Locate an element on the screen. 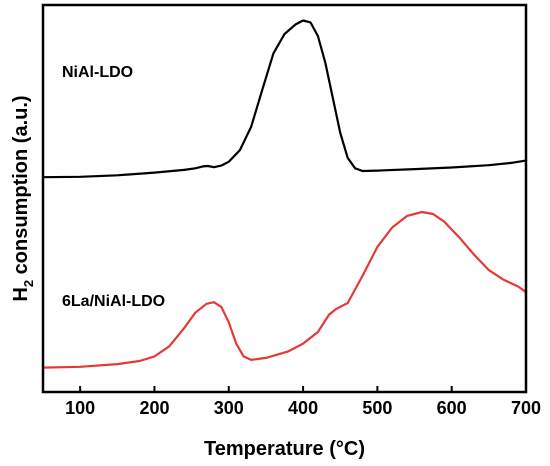 This screenshot has height=466, width=550. x-tick-label: 200 is located at coordinates (154, 408).